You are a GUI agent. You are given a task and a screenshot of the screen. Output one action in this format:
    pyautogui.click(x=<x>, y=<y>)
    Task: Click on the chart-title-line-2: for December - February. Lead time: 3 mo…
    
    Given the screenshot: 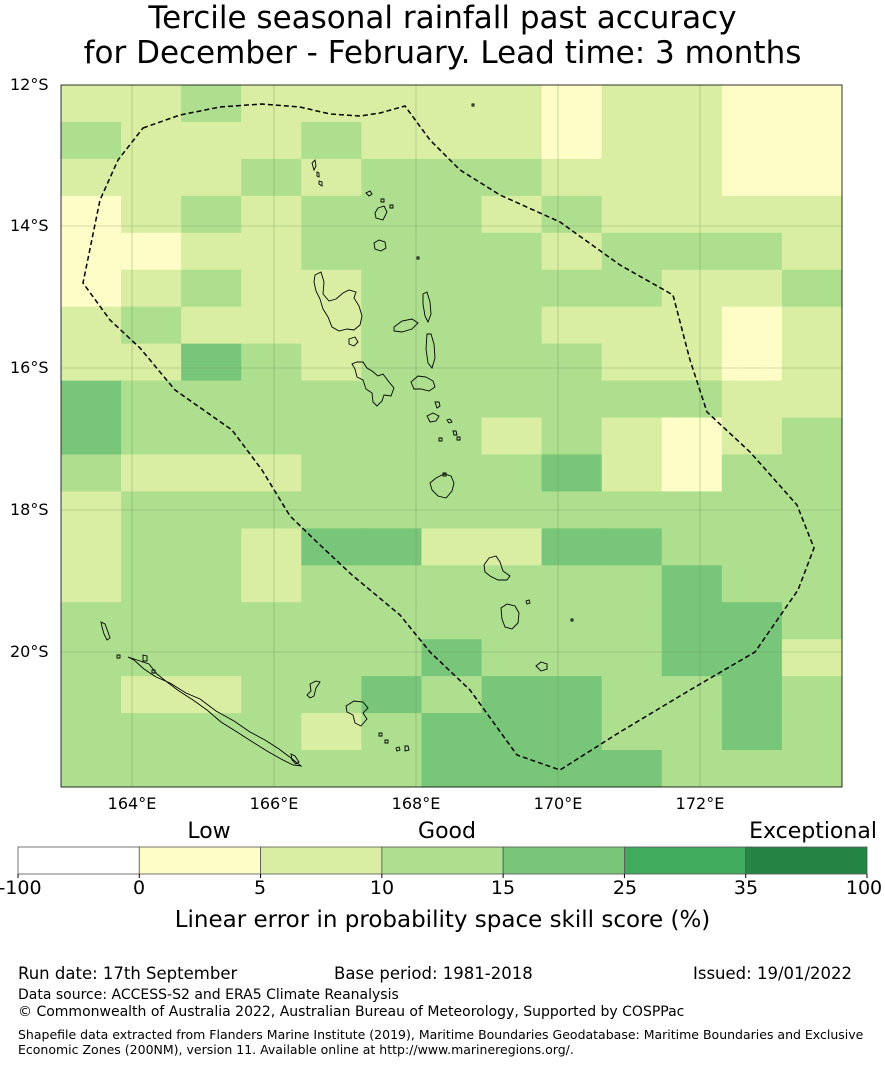 What is the action you would take?
    pyautogui.click(x=442, y=53)
    